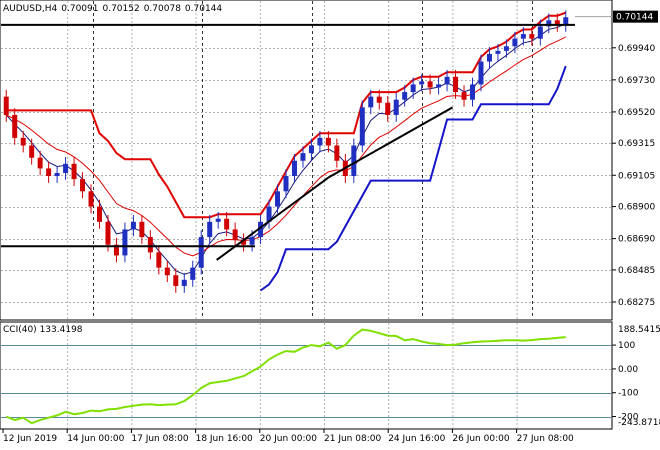  What do you see at coordinates (639, 330) in the screenshot?
I see `cci-tick-label: 188.5415` at bounding box center [639, 330].